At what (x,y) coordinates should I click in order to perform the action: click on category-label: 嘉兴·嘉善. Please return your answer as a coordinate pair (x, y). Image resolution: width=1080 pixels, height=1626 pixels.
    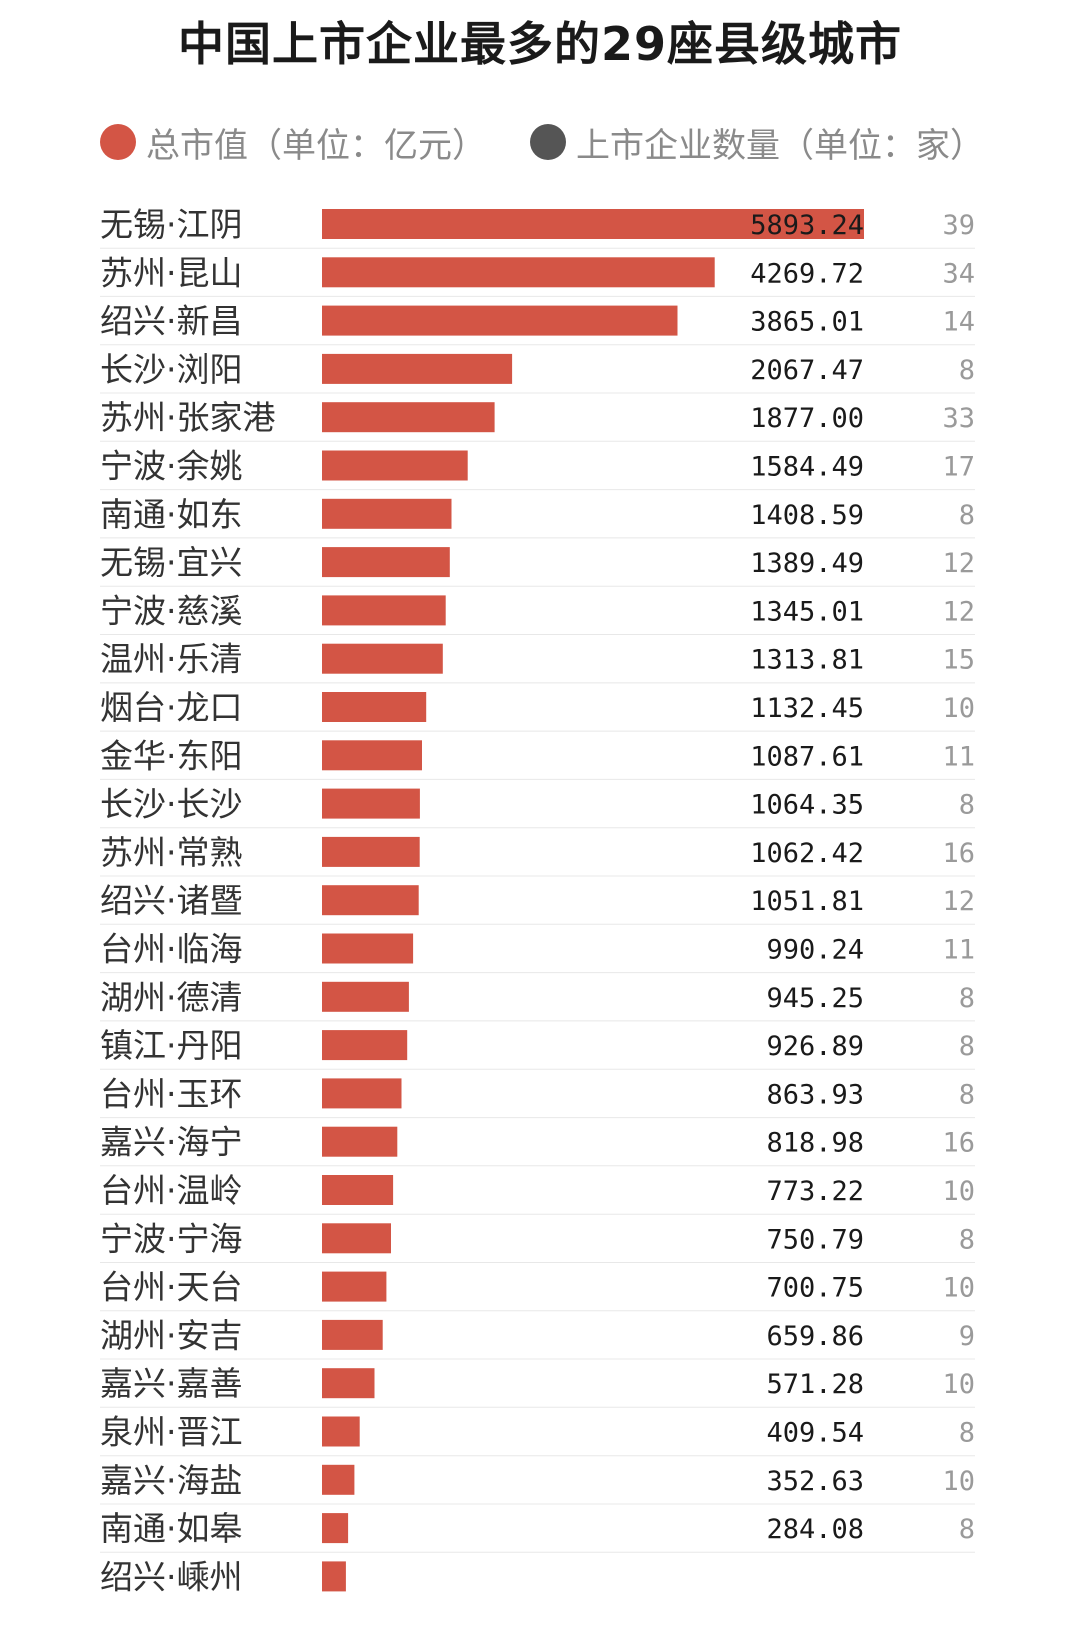
    Looking at the image, I should click on (171, 1383).